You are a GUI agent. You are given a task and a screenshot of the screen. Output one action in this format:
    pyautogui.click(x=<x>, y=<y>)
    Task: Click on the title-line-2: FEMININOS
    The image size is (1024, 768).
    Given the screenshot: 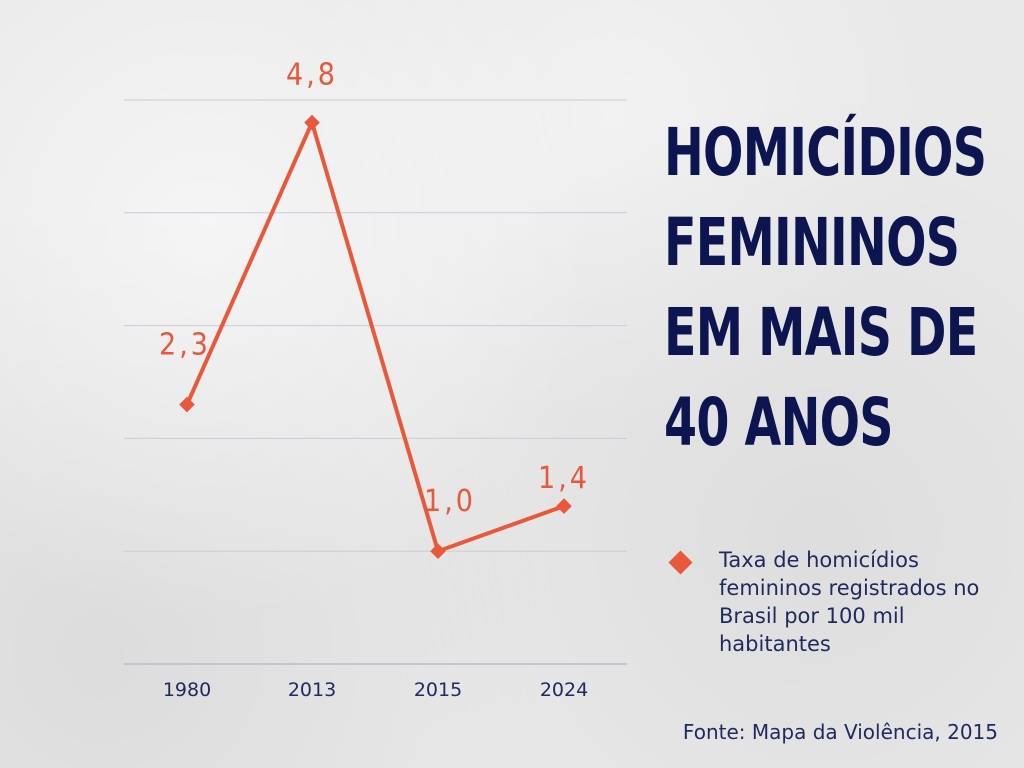 What is the action you would take?
    pyautogui.click(x=812, y=242)
    